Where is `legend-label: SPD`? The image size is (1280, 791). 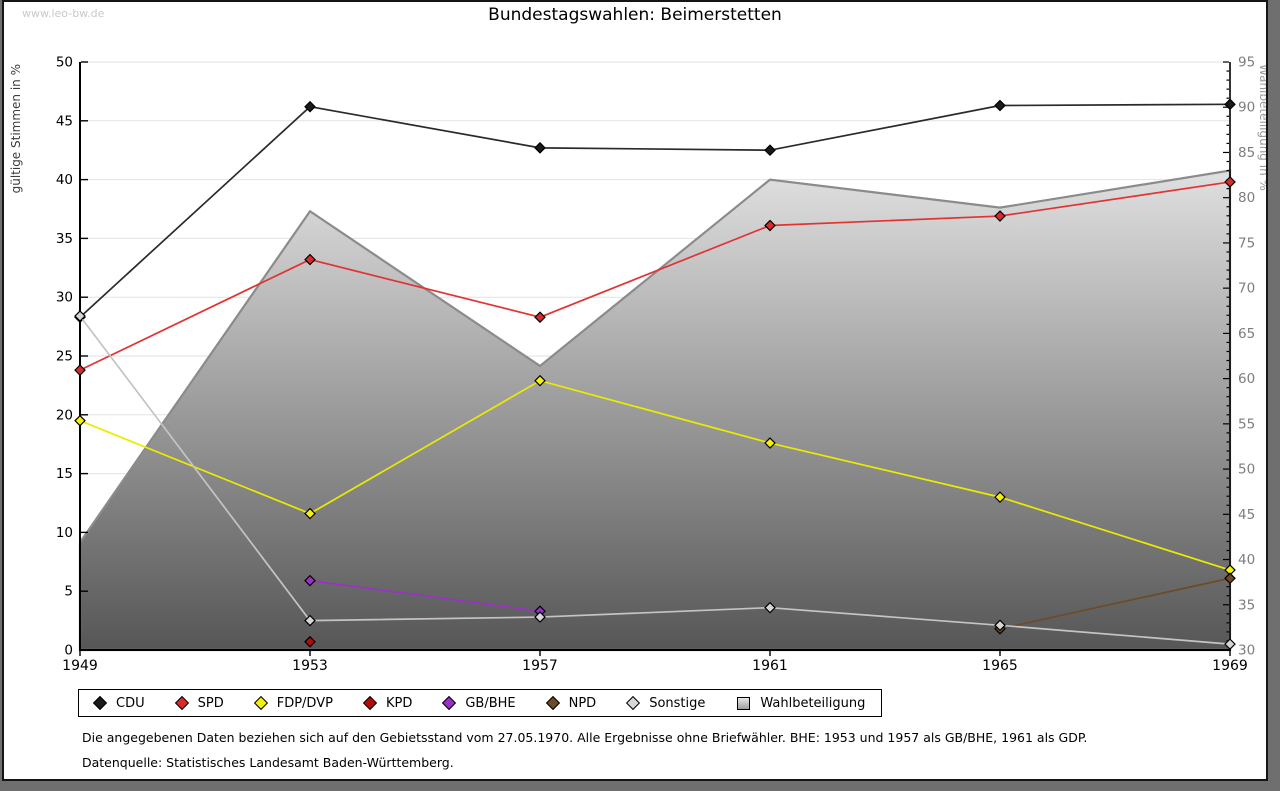
legend-label: SPD is located at coordinates (210, 703).